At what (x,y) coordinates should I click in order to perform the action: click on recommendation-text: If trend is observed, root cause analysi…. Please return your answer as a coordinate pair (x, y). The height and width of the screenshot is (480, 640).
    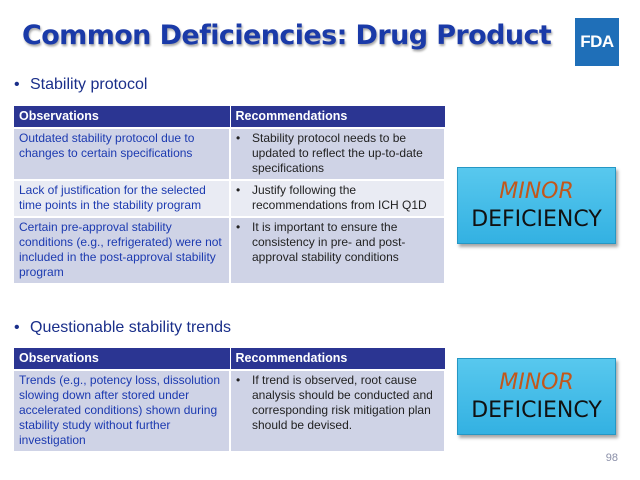
    Looking at the image, I should click on (342, 402).